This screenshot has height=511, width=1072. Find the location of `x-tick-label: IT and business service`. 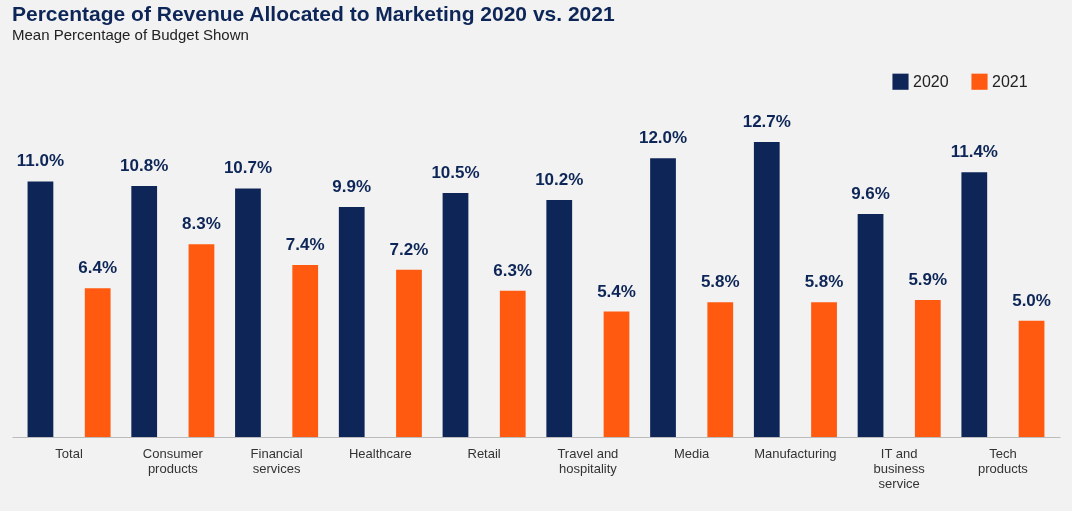

x-tick-label: IT and business service is located at coordinates (899, 468).